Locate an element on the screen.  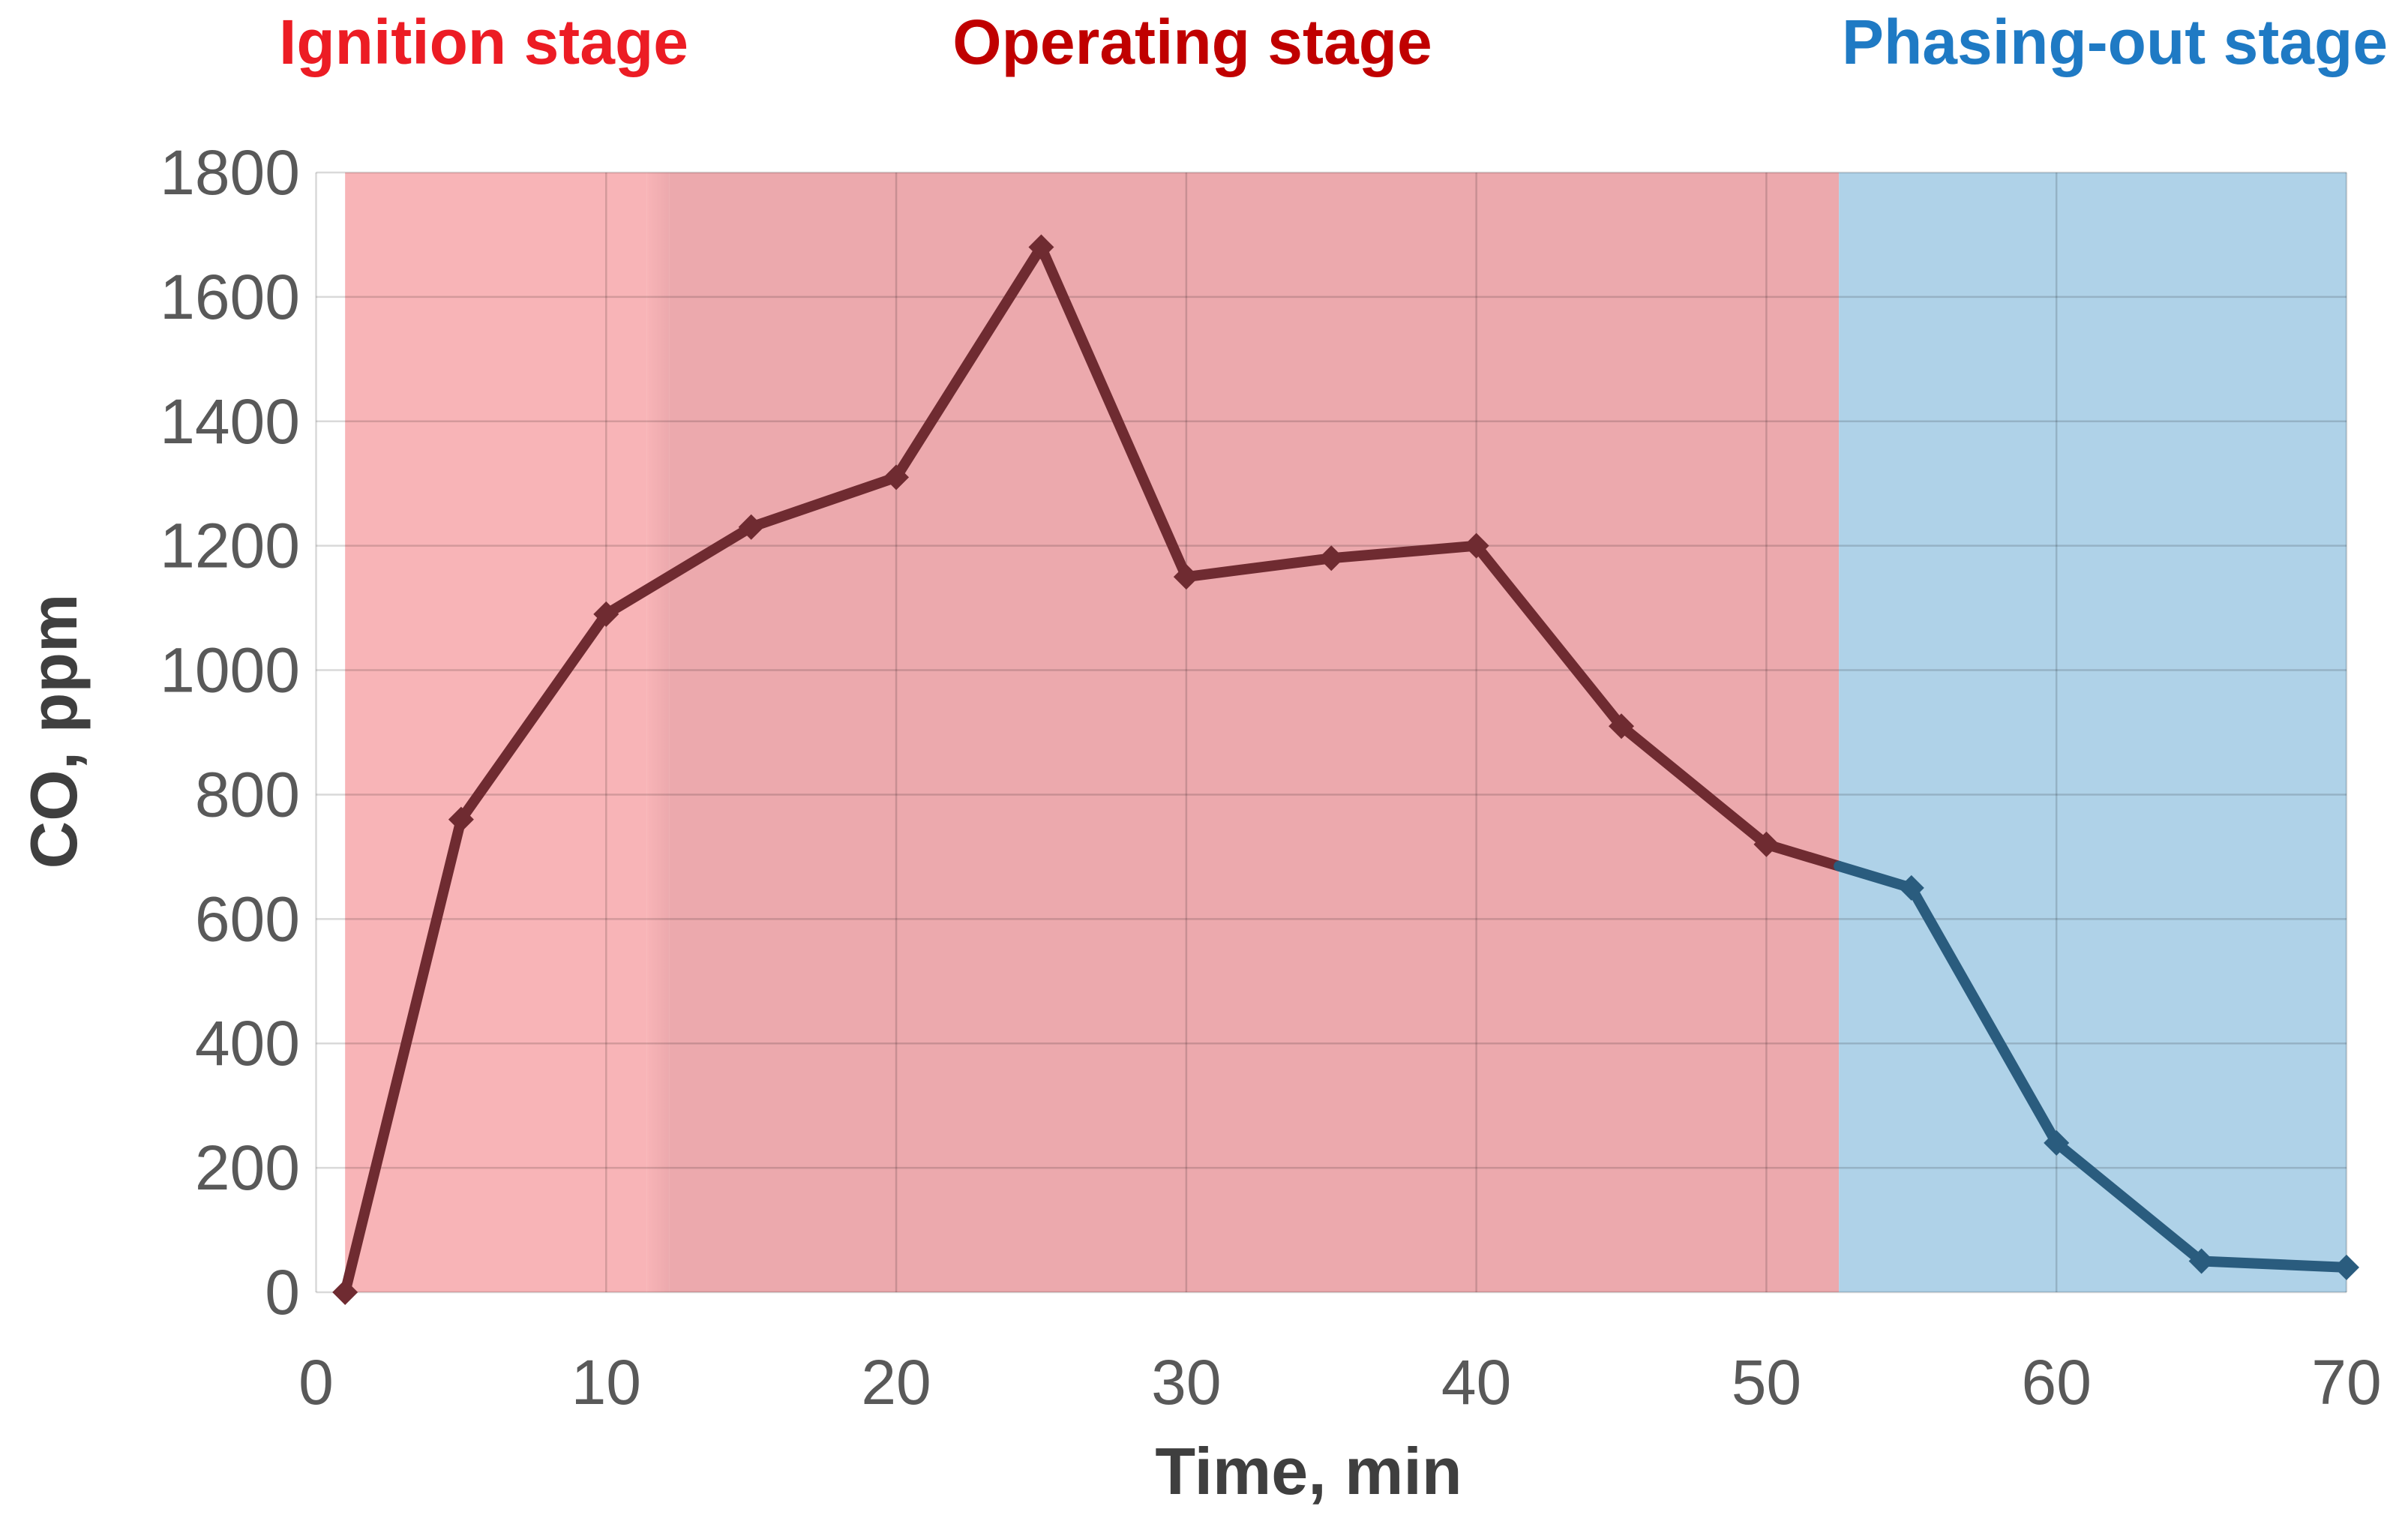
x-tick-label: 0 is located at coordinates (316, 1382).